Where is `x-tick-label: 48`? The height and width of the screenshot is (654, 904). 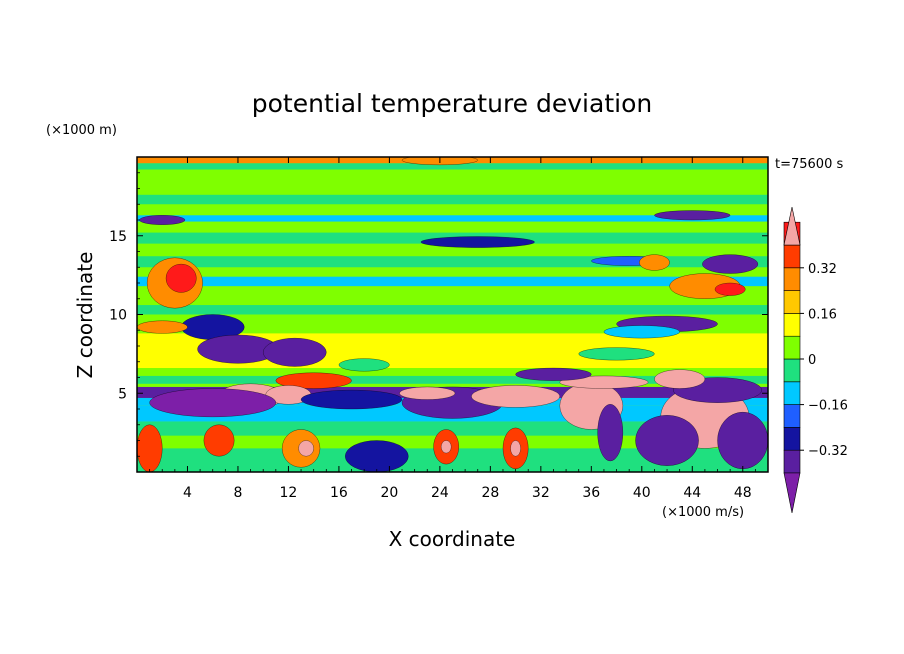 x-tick-label: 48 is located at coordinates (743, 493).